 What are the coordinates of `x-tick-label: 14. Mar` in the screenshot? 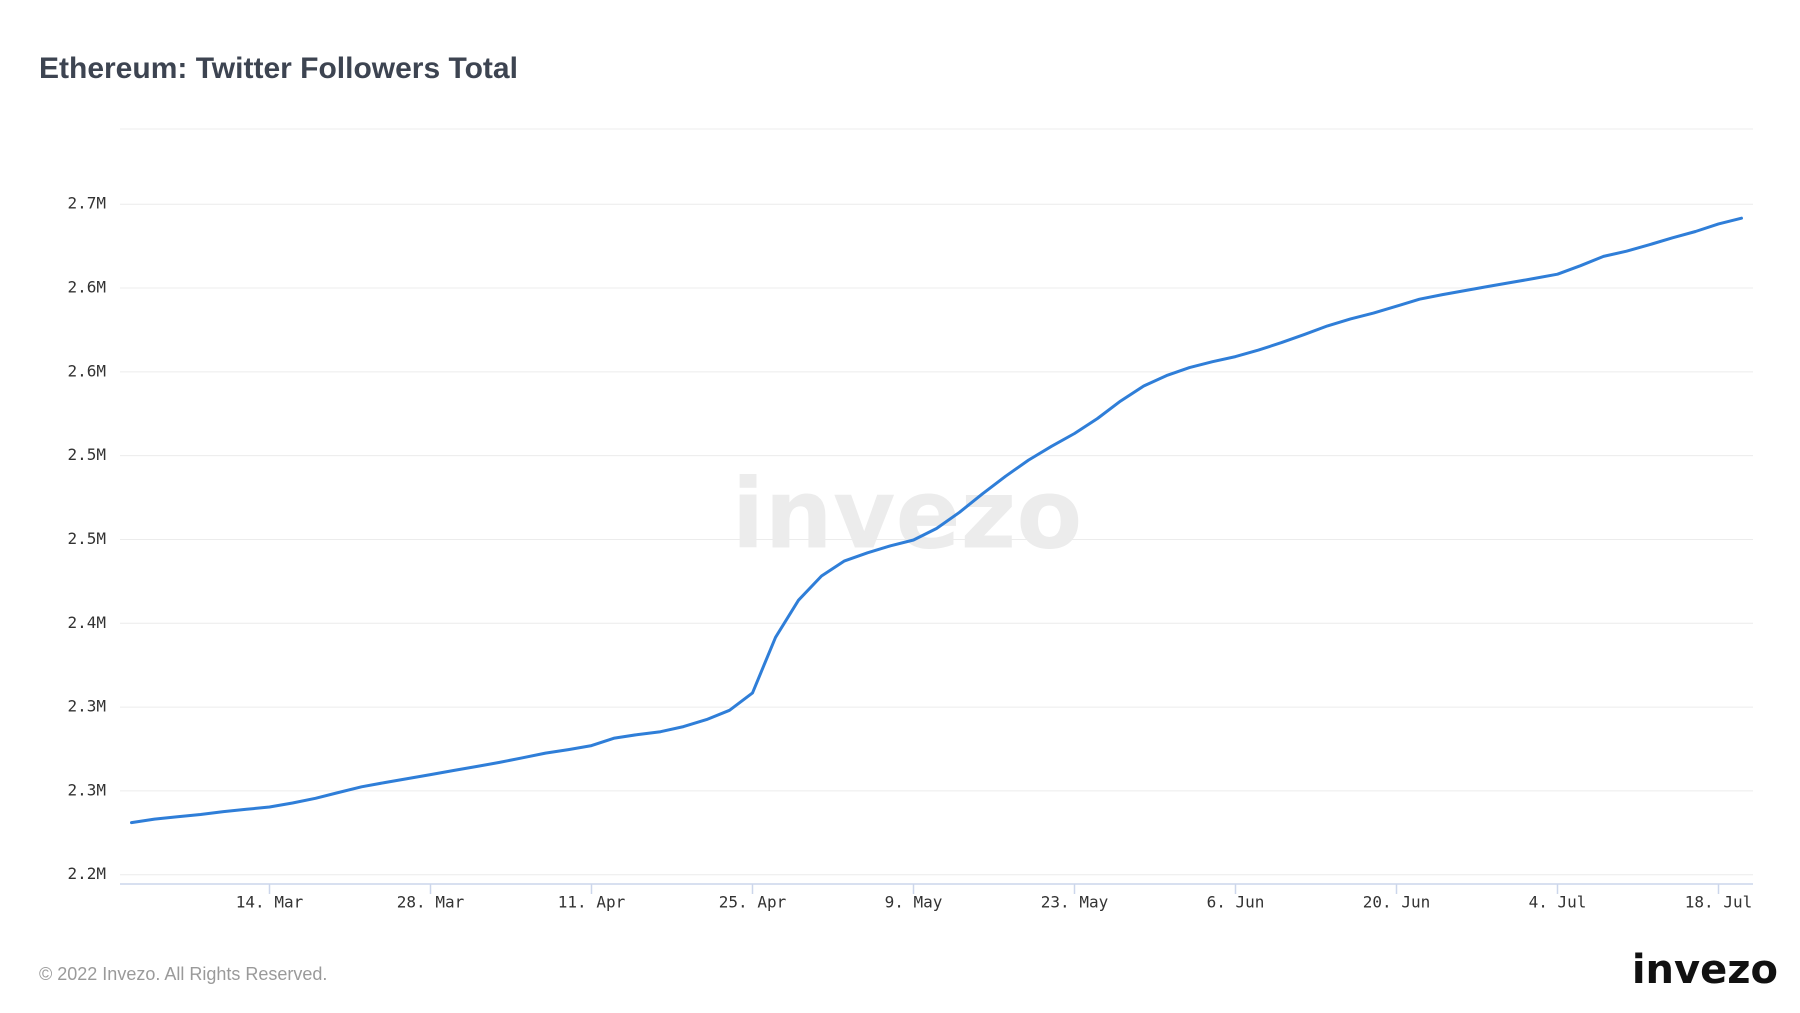 It's located at (270, 902).